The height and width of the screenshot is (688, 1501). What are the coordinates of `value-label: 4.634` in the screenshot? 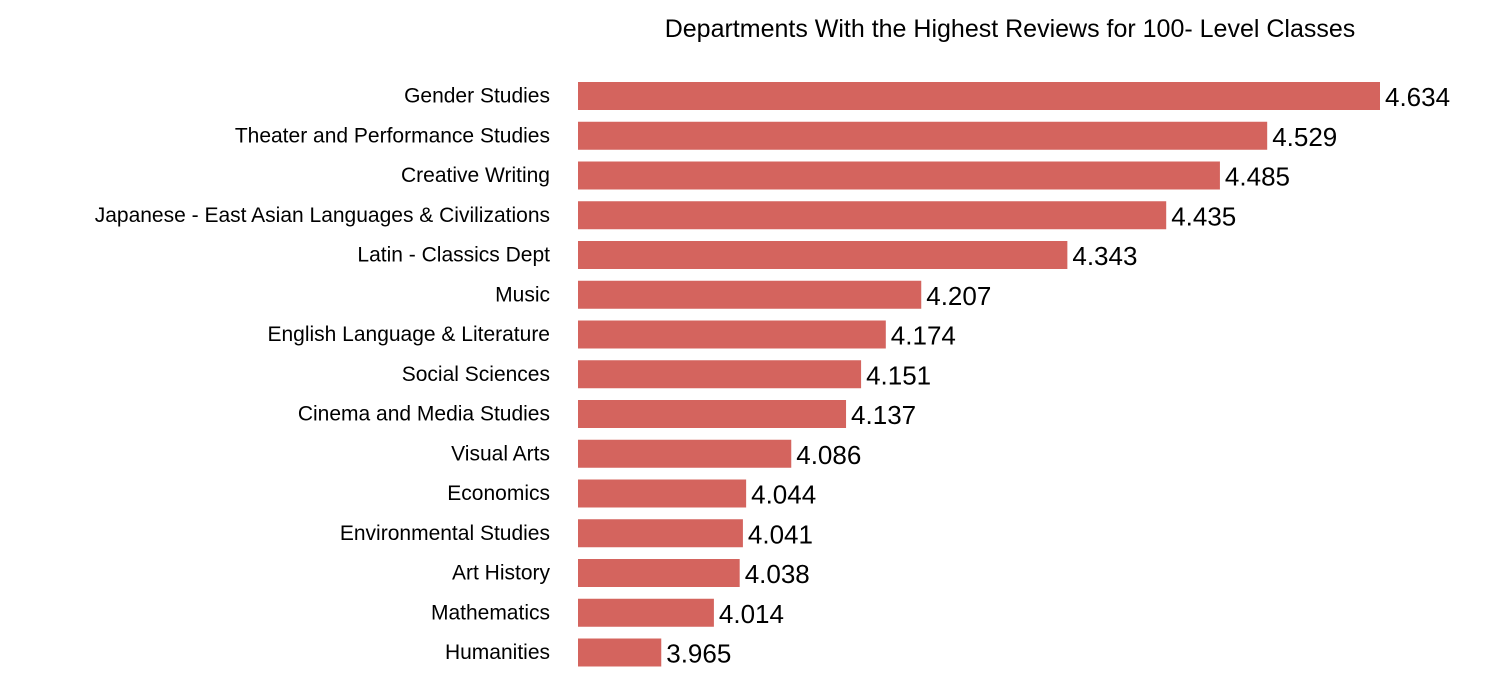 It's located at (1417, 97).